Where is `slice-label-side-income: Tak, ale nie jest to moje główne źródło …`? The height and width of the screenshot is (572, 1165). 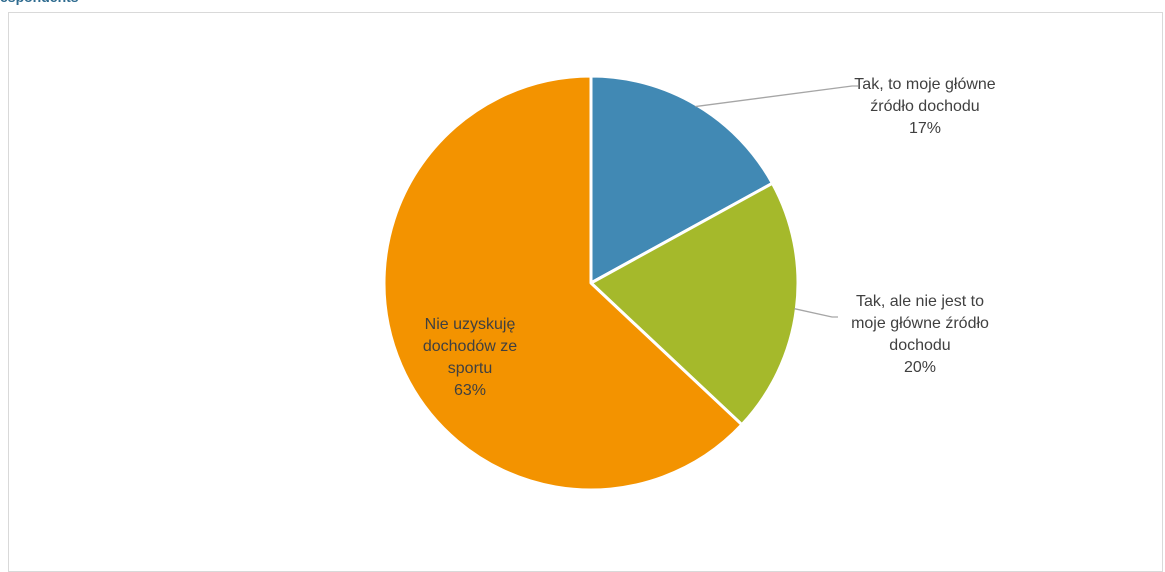
slice-label-side-income: Tak, ale nie jest to moje główne źródło … is located at coordinates (920, 335).